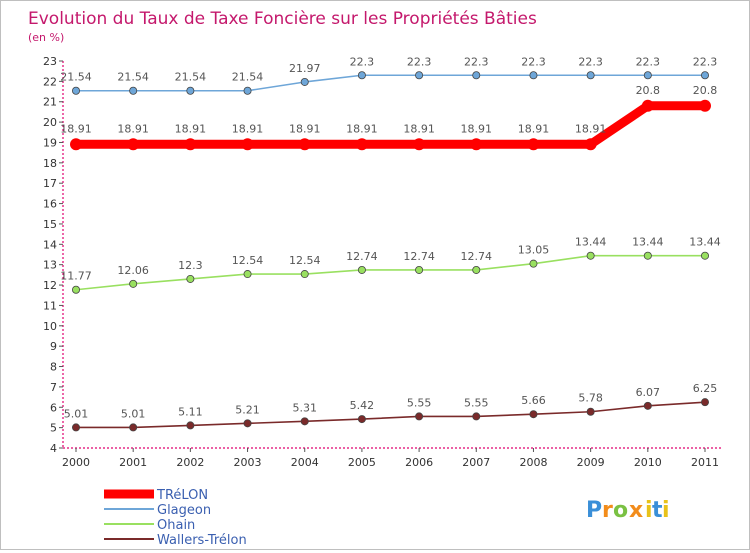 The image size is (750, 553). What do you see at coordinates (133, 413) in the screenshot?
I see `data-label: 5.01` at bounding box center [133, 413].